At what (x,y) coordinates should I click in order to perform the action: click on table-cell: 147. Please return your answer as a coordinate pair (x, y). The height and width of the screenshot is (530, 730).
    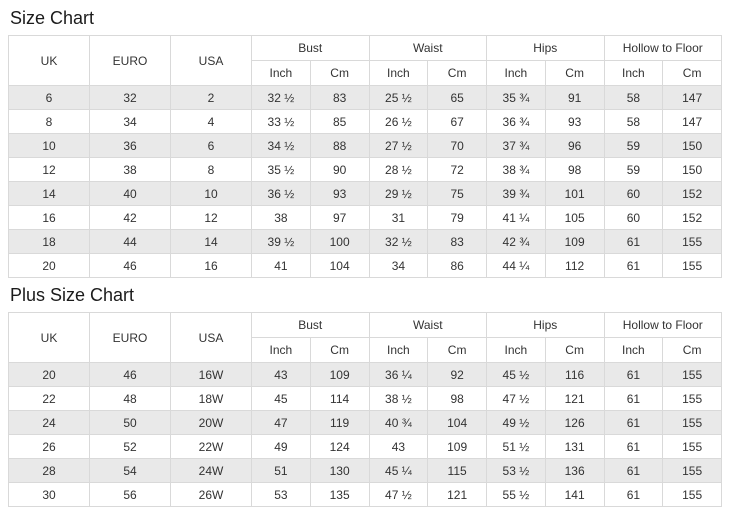
    Looking at the image, I should click on (692, 121).